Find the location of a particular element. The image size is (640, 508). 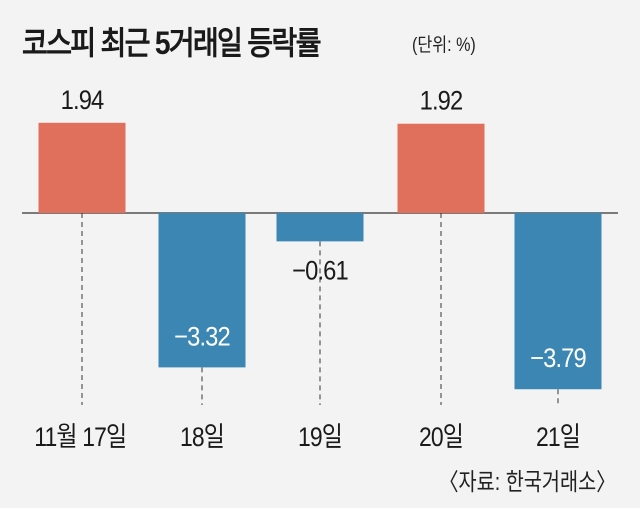

data-label: −3.79 is located at coordinates (558, 359).